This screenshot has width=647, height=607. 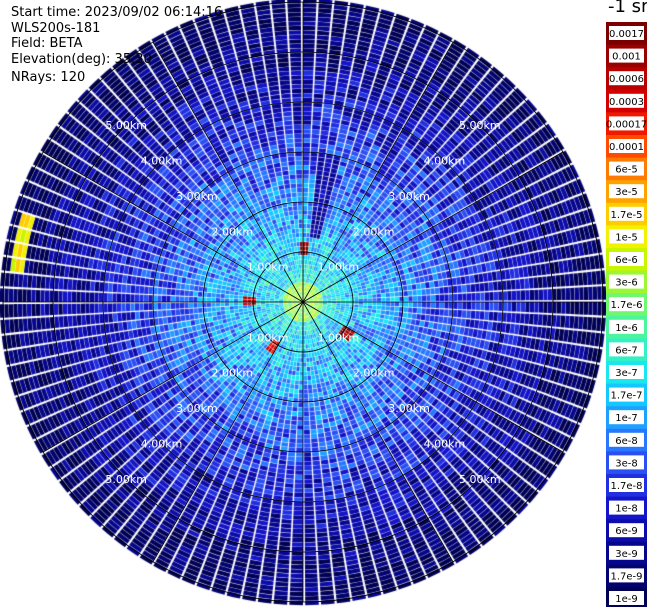 I want to click on colorbar-label: 3e-5, so click(x=626, y=192).